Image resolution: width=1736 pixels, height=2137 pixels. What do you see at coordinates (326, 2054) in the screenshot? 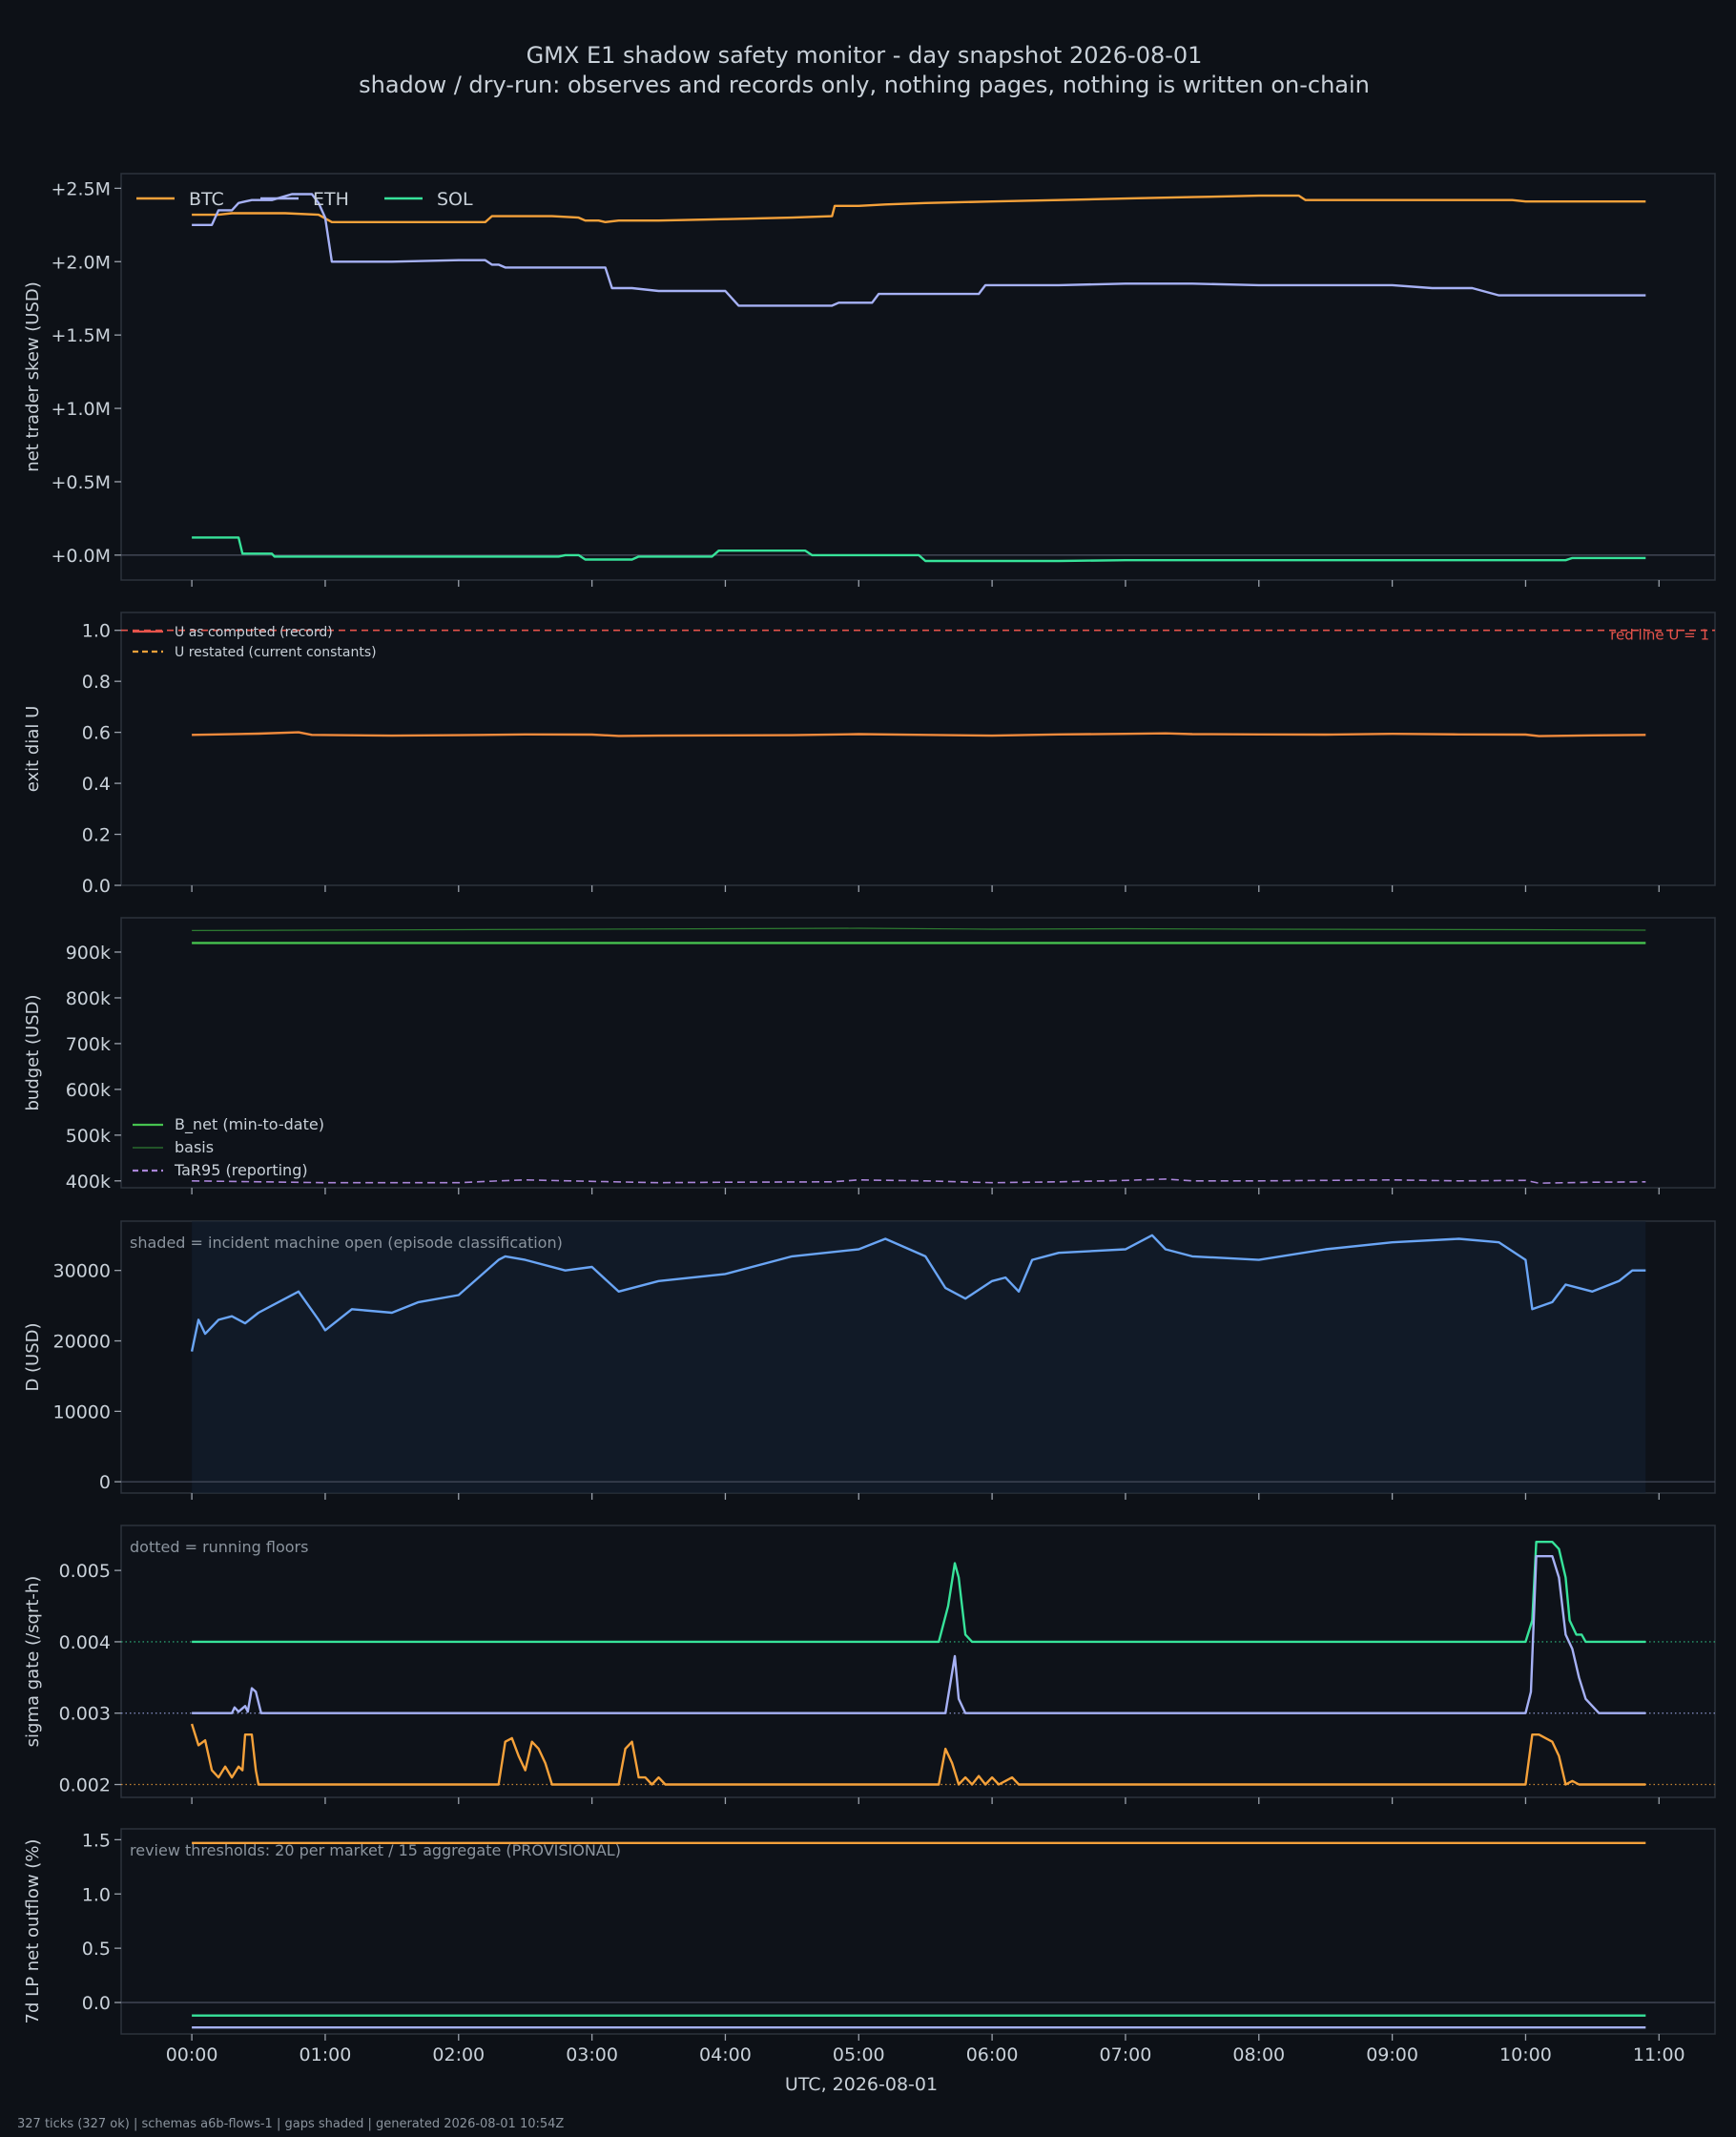
I see `xtick-label: 01:00` at bounding box center [326, 2054].